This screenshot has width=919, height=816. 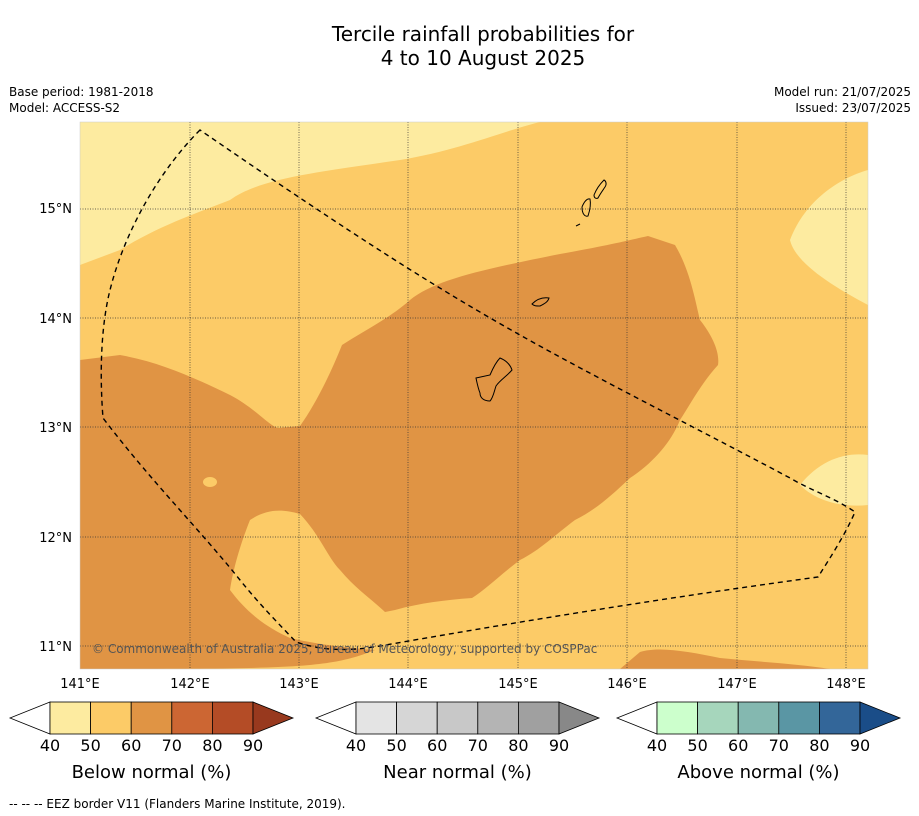 I want to click on field-below-40-north, so click(x=310, y=193).